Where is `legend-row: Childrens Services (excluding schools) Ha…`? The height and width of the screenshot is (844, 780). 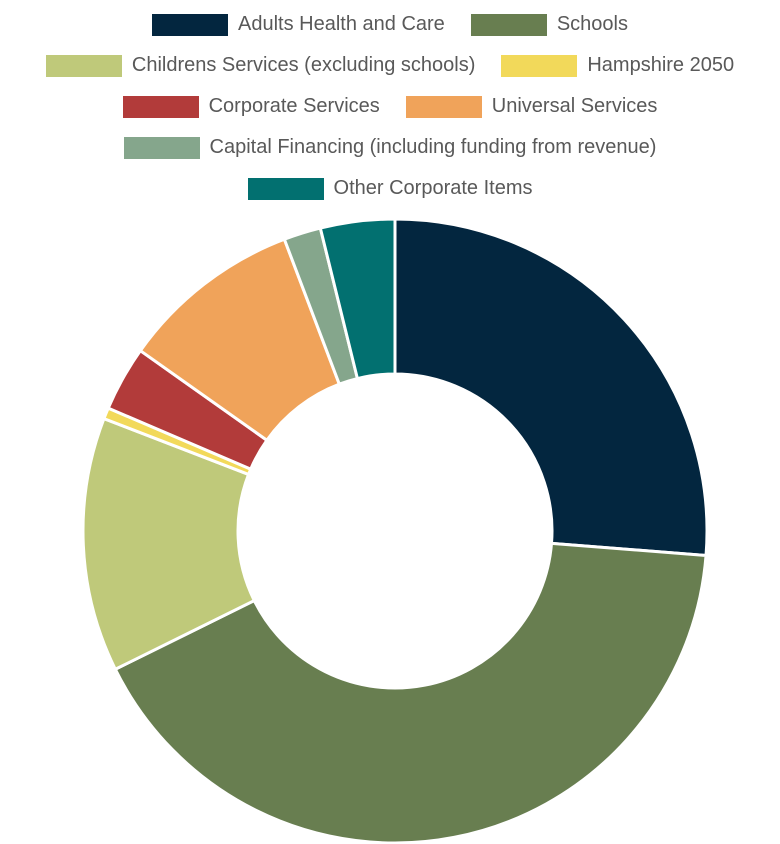 legend-row: Childrens Services (excluding schools) Ha… is located at coordinates (390, 65).